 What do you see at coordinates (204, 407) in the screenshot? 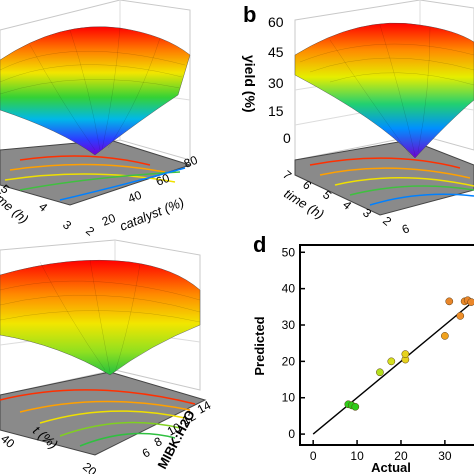
I see `panel-c-ytick-0: 14` at bounding box center [204, 407].